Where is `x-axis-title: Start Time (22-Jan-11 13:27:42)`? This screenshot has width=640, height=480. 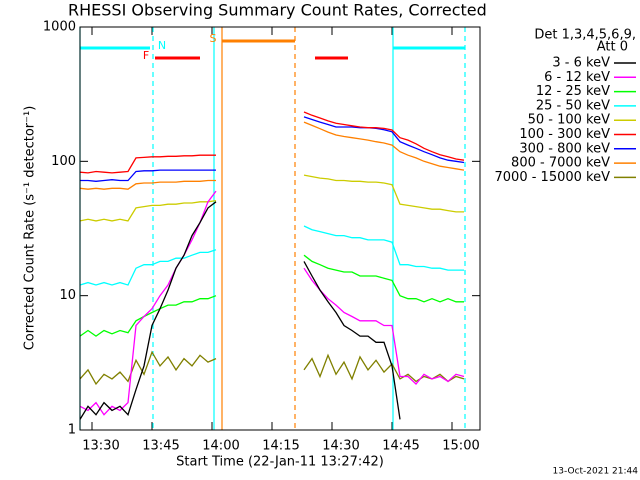 x-axis-title: Start Time (22-Jan-11 13:27:42) is located at coordinates (280, 462).